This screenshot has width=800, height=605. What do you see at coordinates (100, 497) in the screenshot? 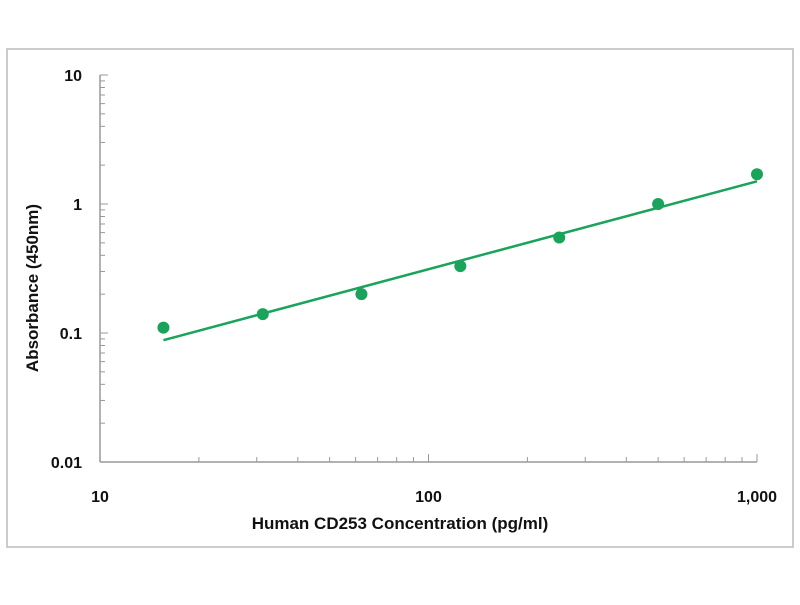
I see `x-tick-label: 10` at bounding box center [100, 497].